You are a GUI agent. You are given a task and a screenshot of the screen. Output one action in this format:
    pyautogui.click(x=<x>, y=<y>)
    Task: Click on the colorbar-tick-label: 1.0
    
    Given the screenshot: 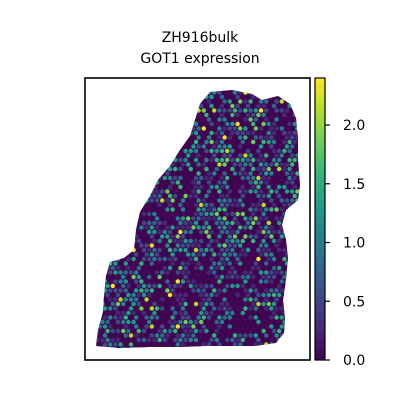 What is the action you would take?
    pyautogui.click(x=354, y=244)
    